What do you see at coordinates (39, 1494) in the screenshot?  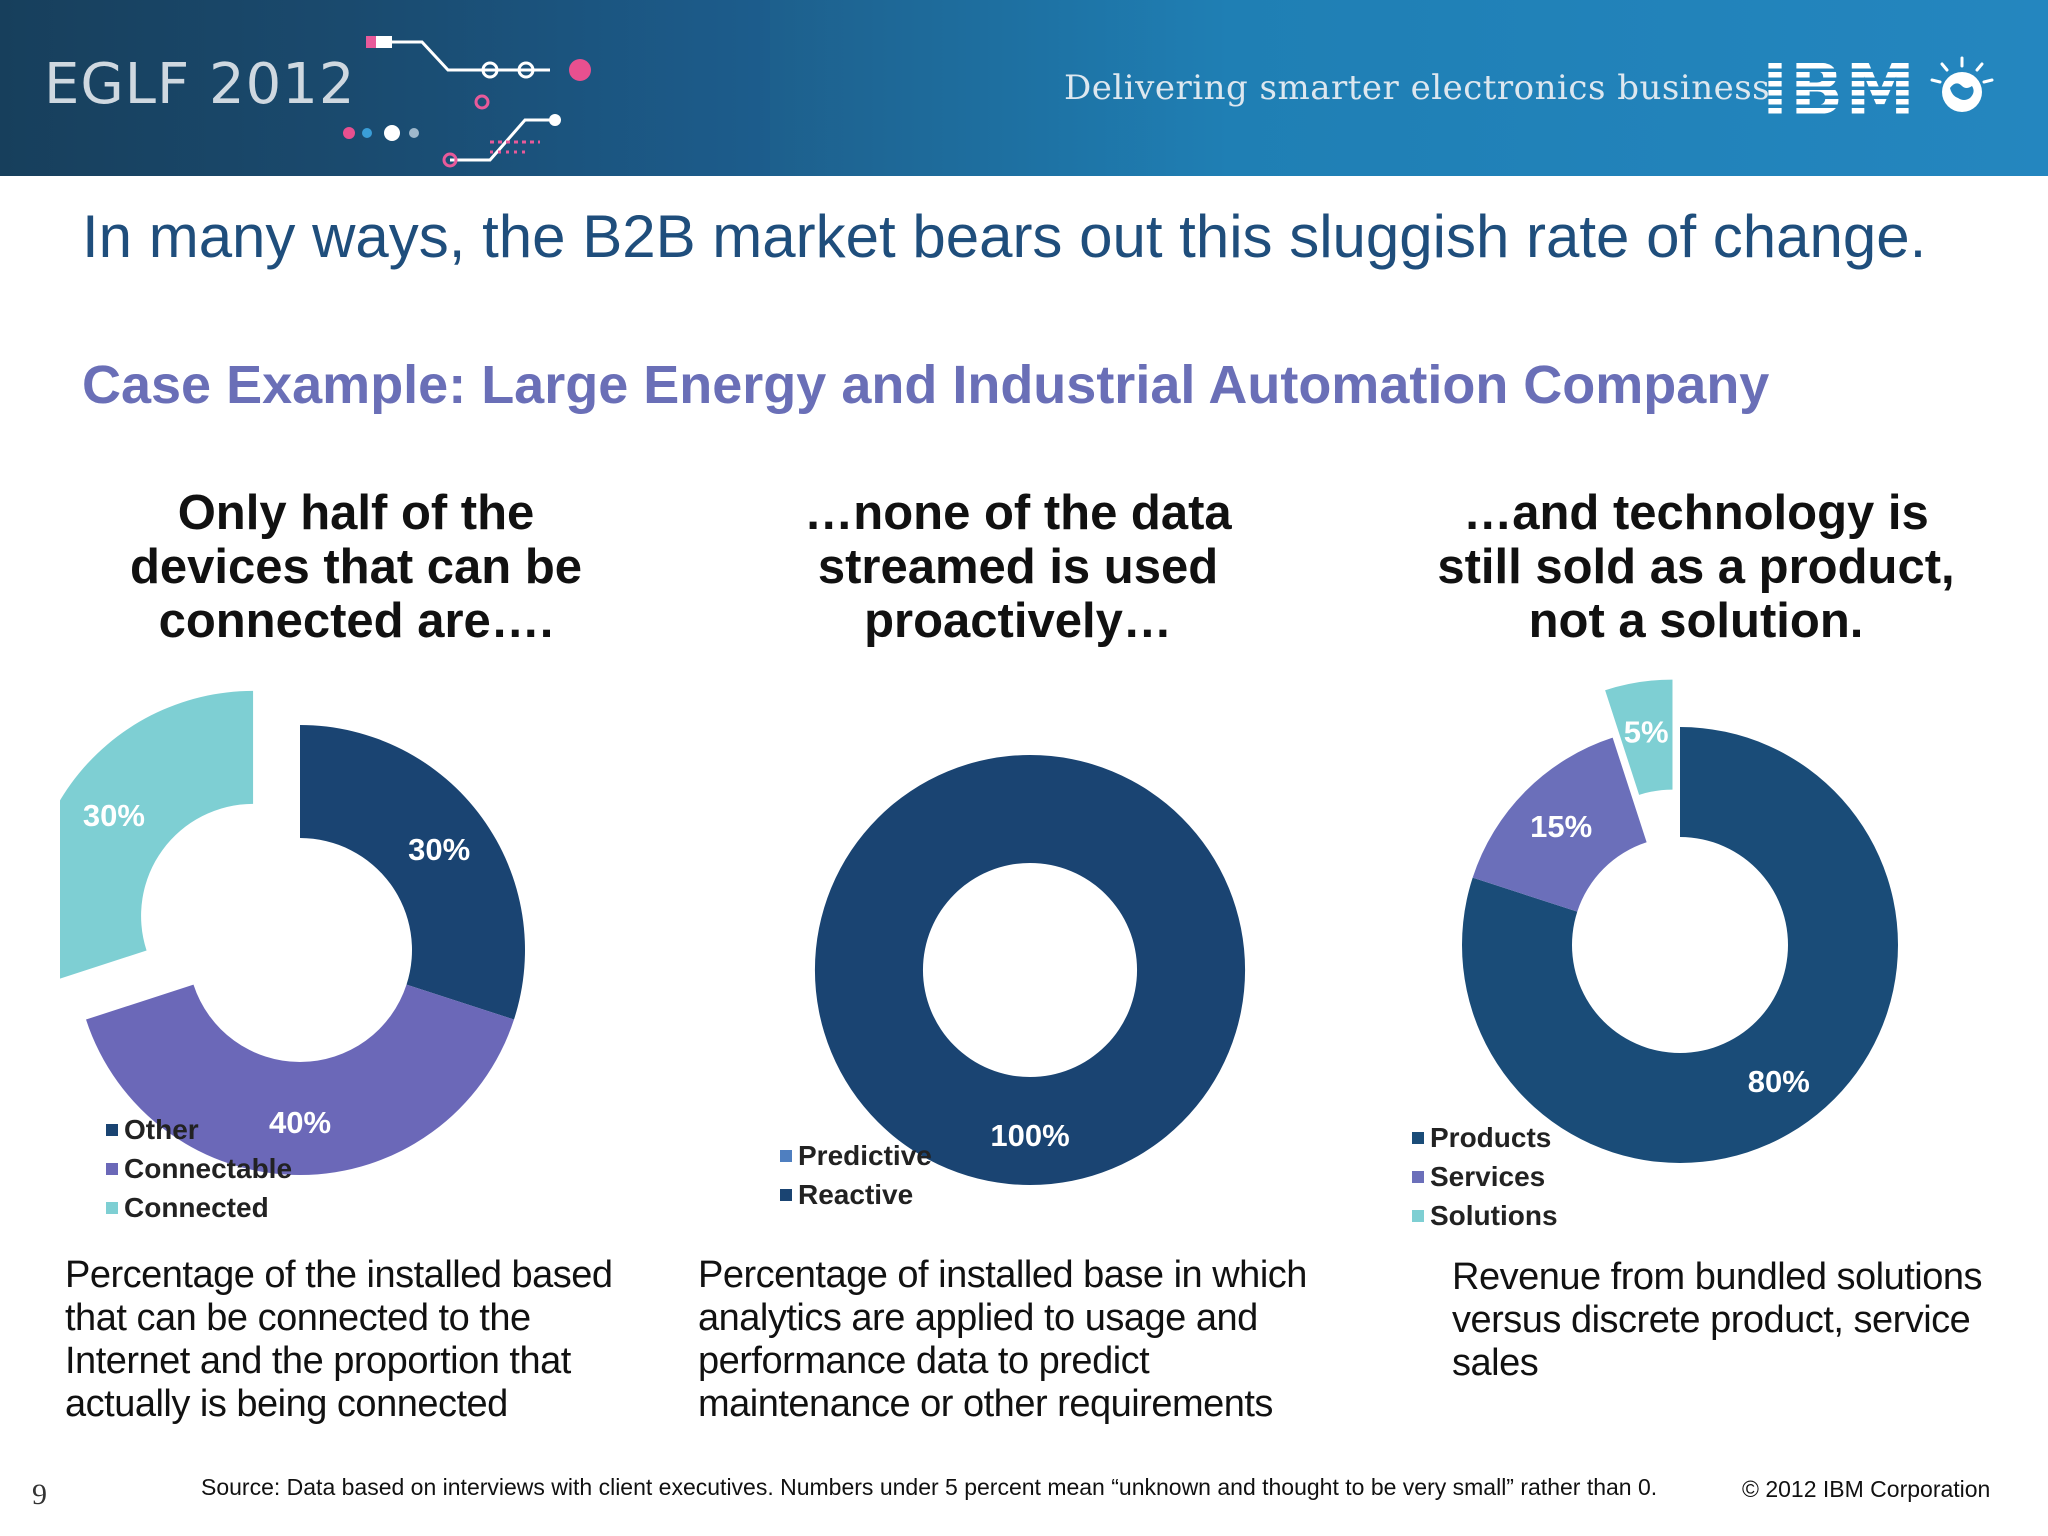 I see `page-number: 9` at bounding box center [39, 1494].